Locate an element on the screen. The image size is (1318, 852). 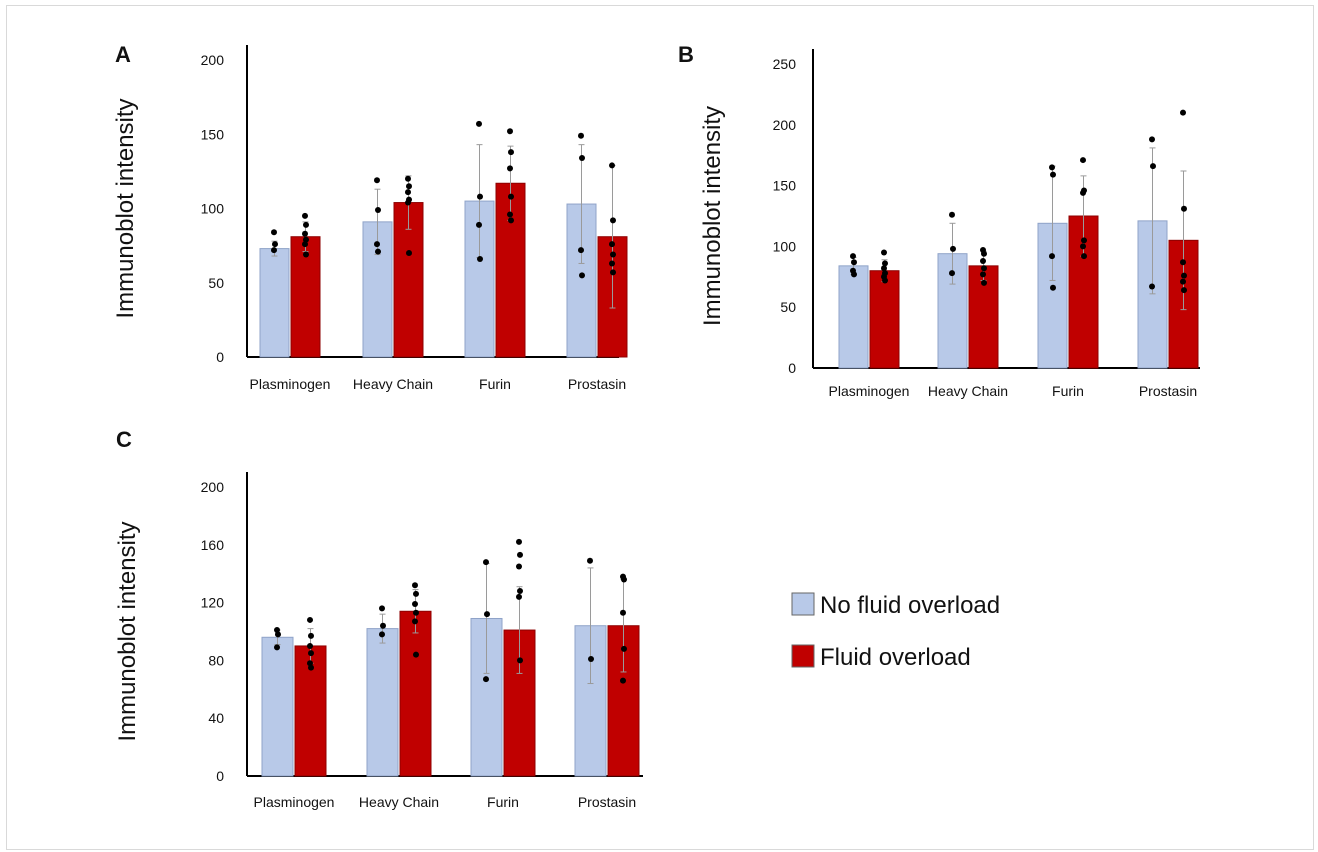
y-axis-title-b: Immunoblot intensity is located at coordinates (712, 216).